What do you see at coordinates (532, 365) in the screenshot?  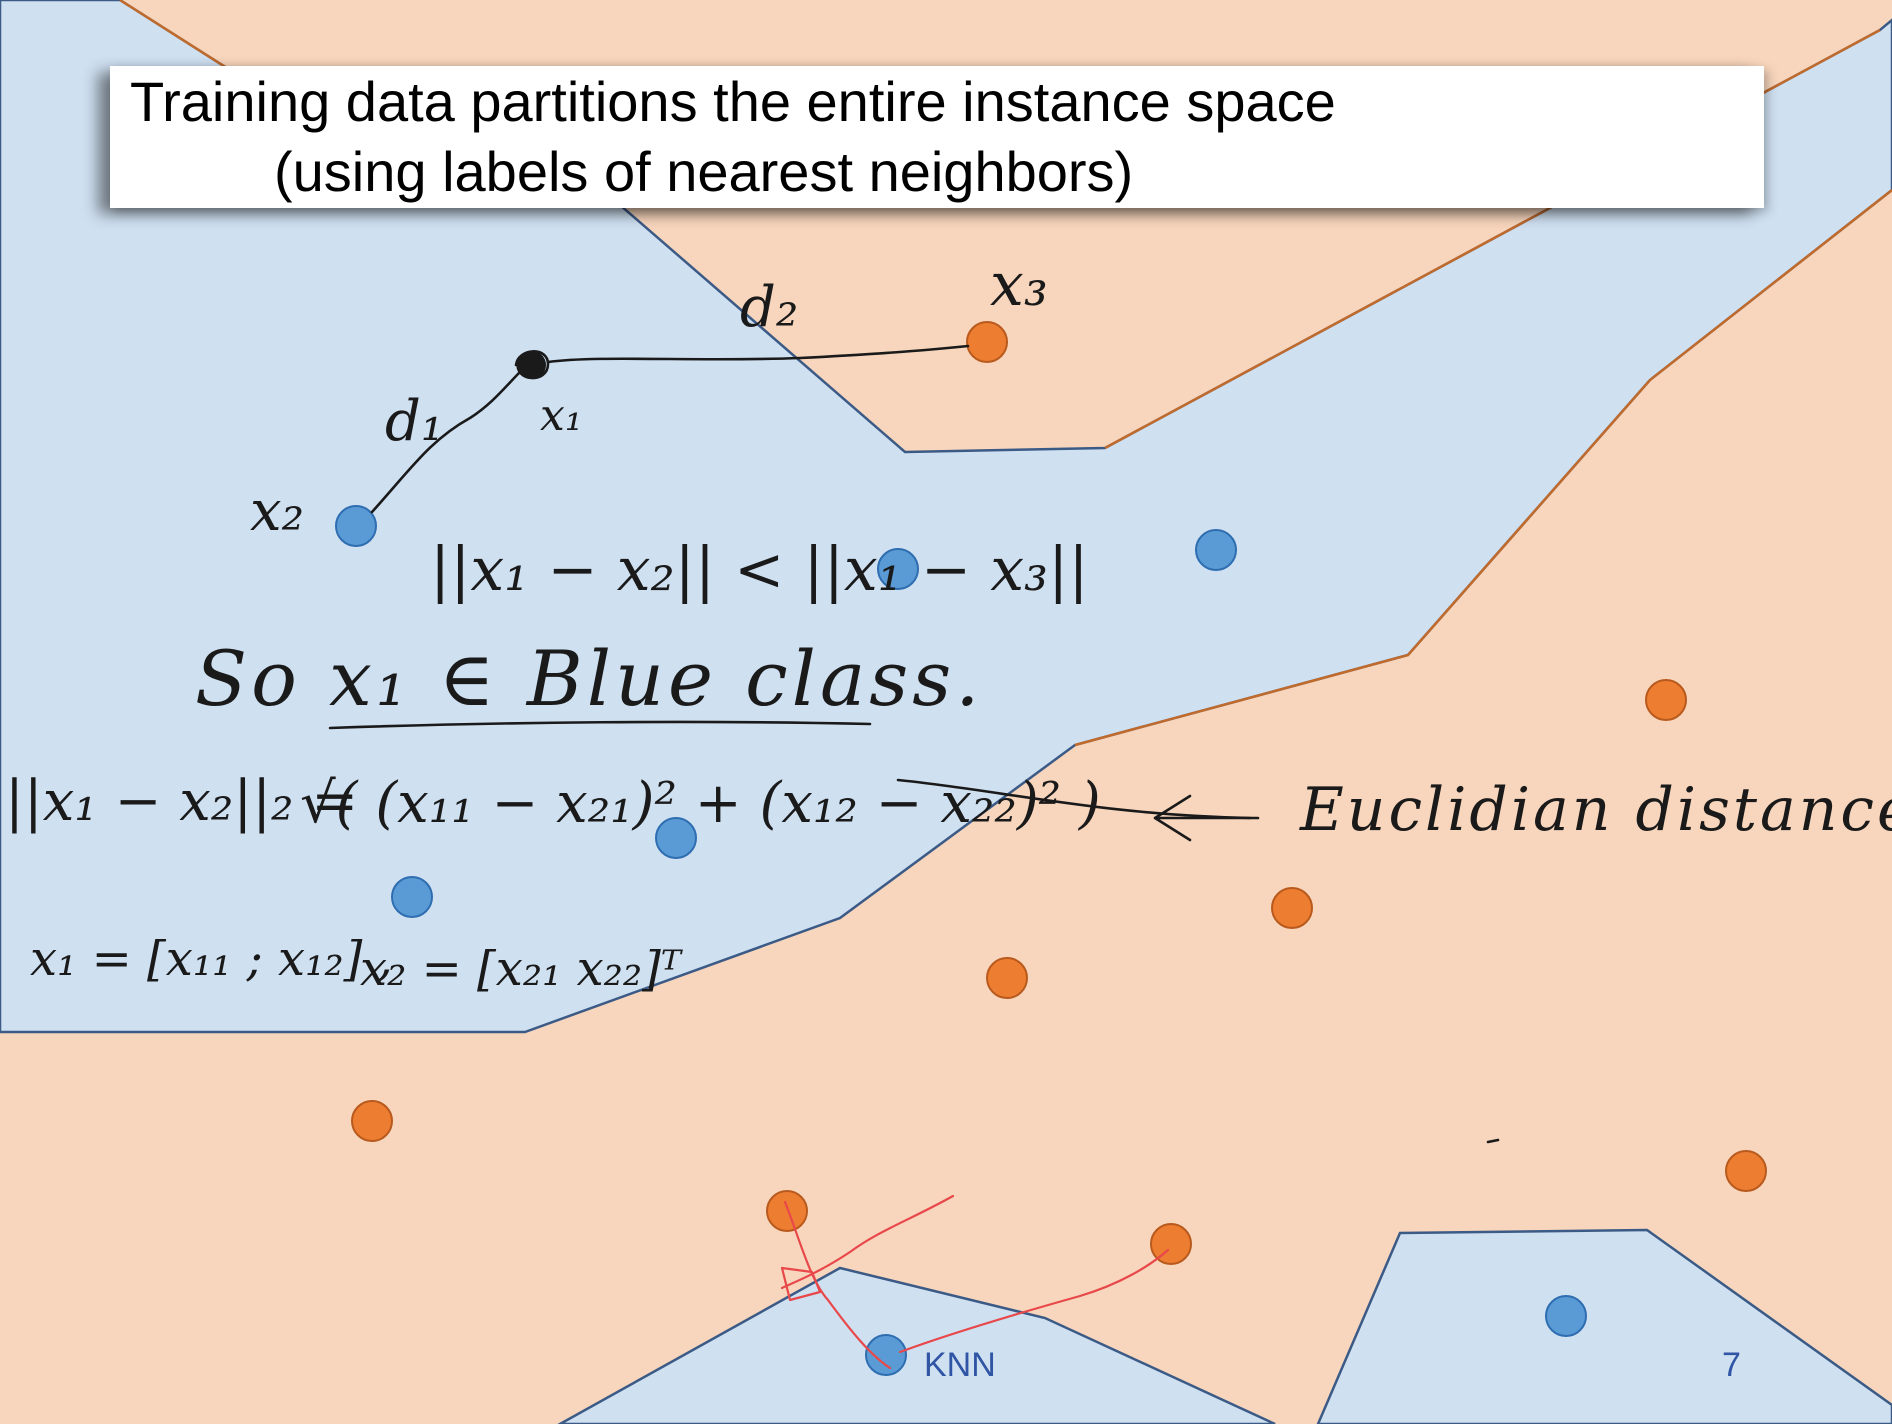 I see `query-point-x1` at bounding box center [532, 365].